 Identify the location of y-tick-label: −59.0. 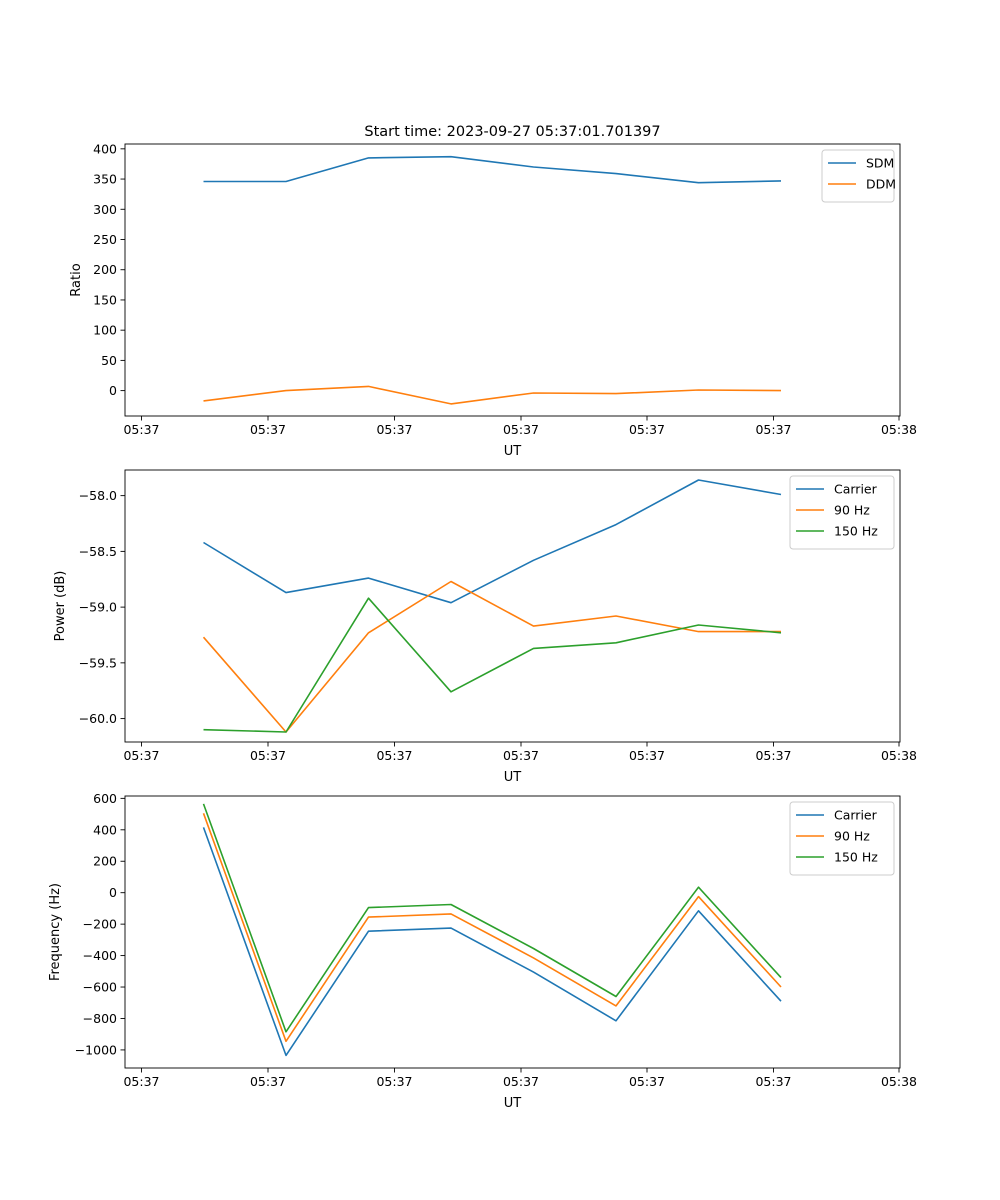
(98, 607).